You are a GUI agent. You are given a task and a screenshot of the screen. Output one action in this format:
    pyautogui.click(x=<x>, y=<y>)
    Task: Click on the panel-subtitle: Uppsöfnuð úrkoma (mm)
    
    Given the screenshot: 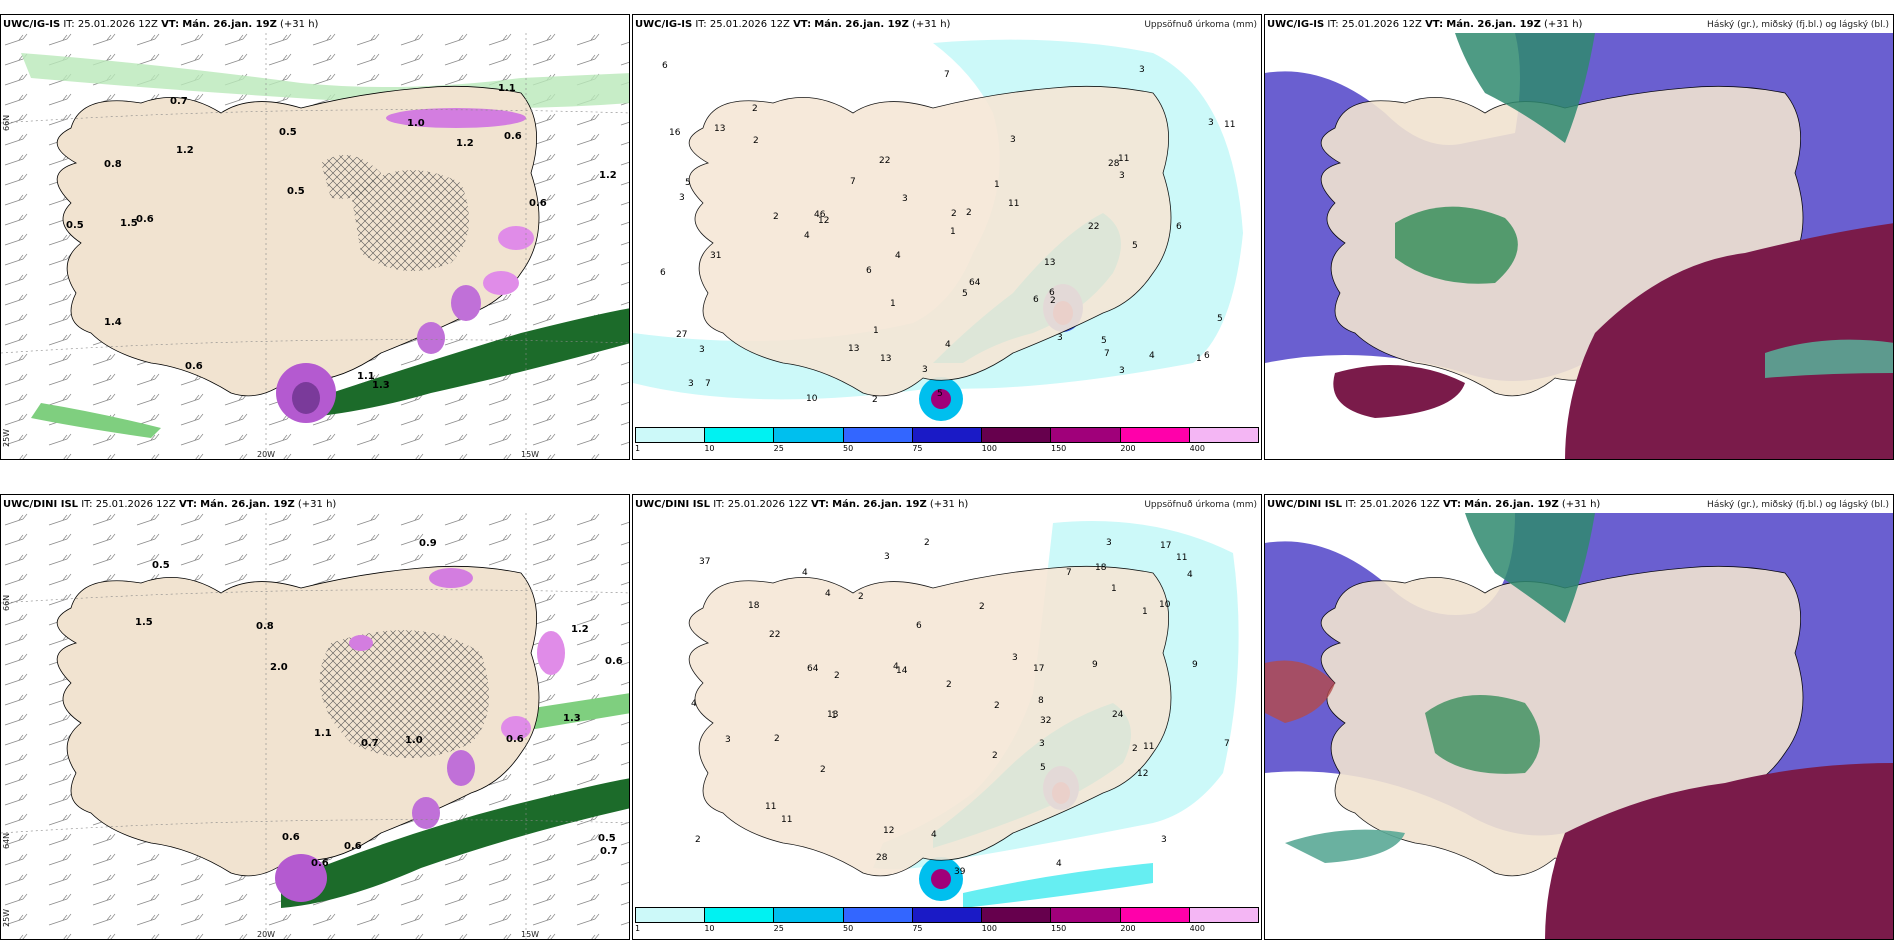 What is the action you would take?
    pyautogui.click(x=1200, y=505)
    